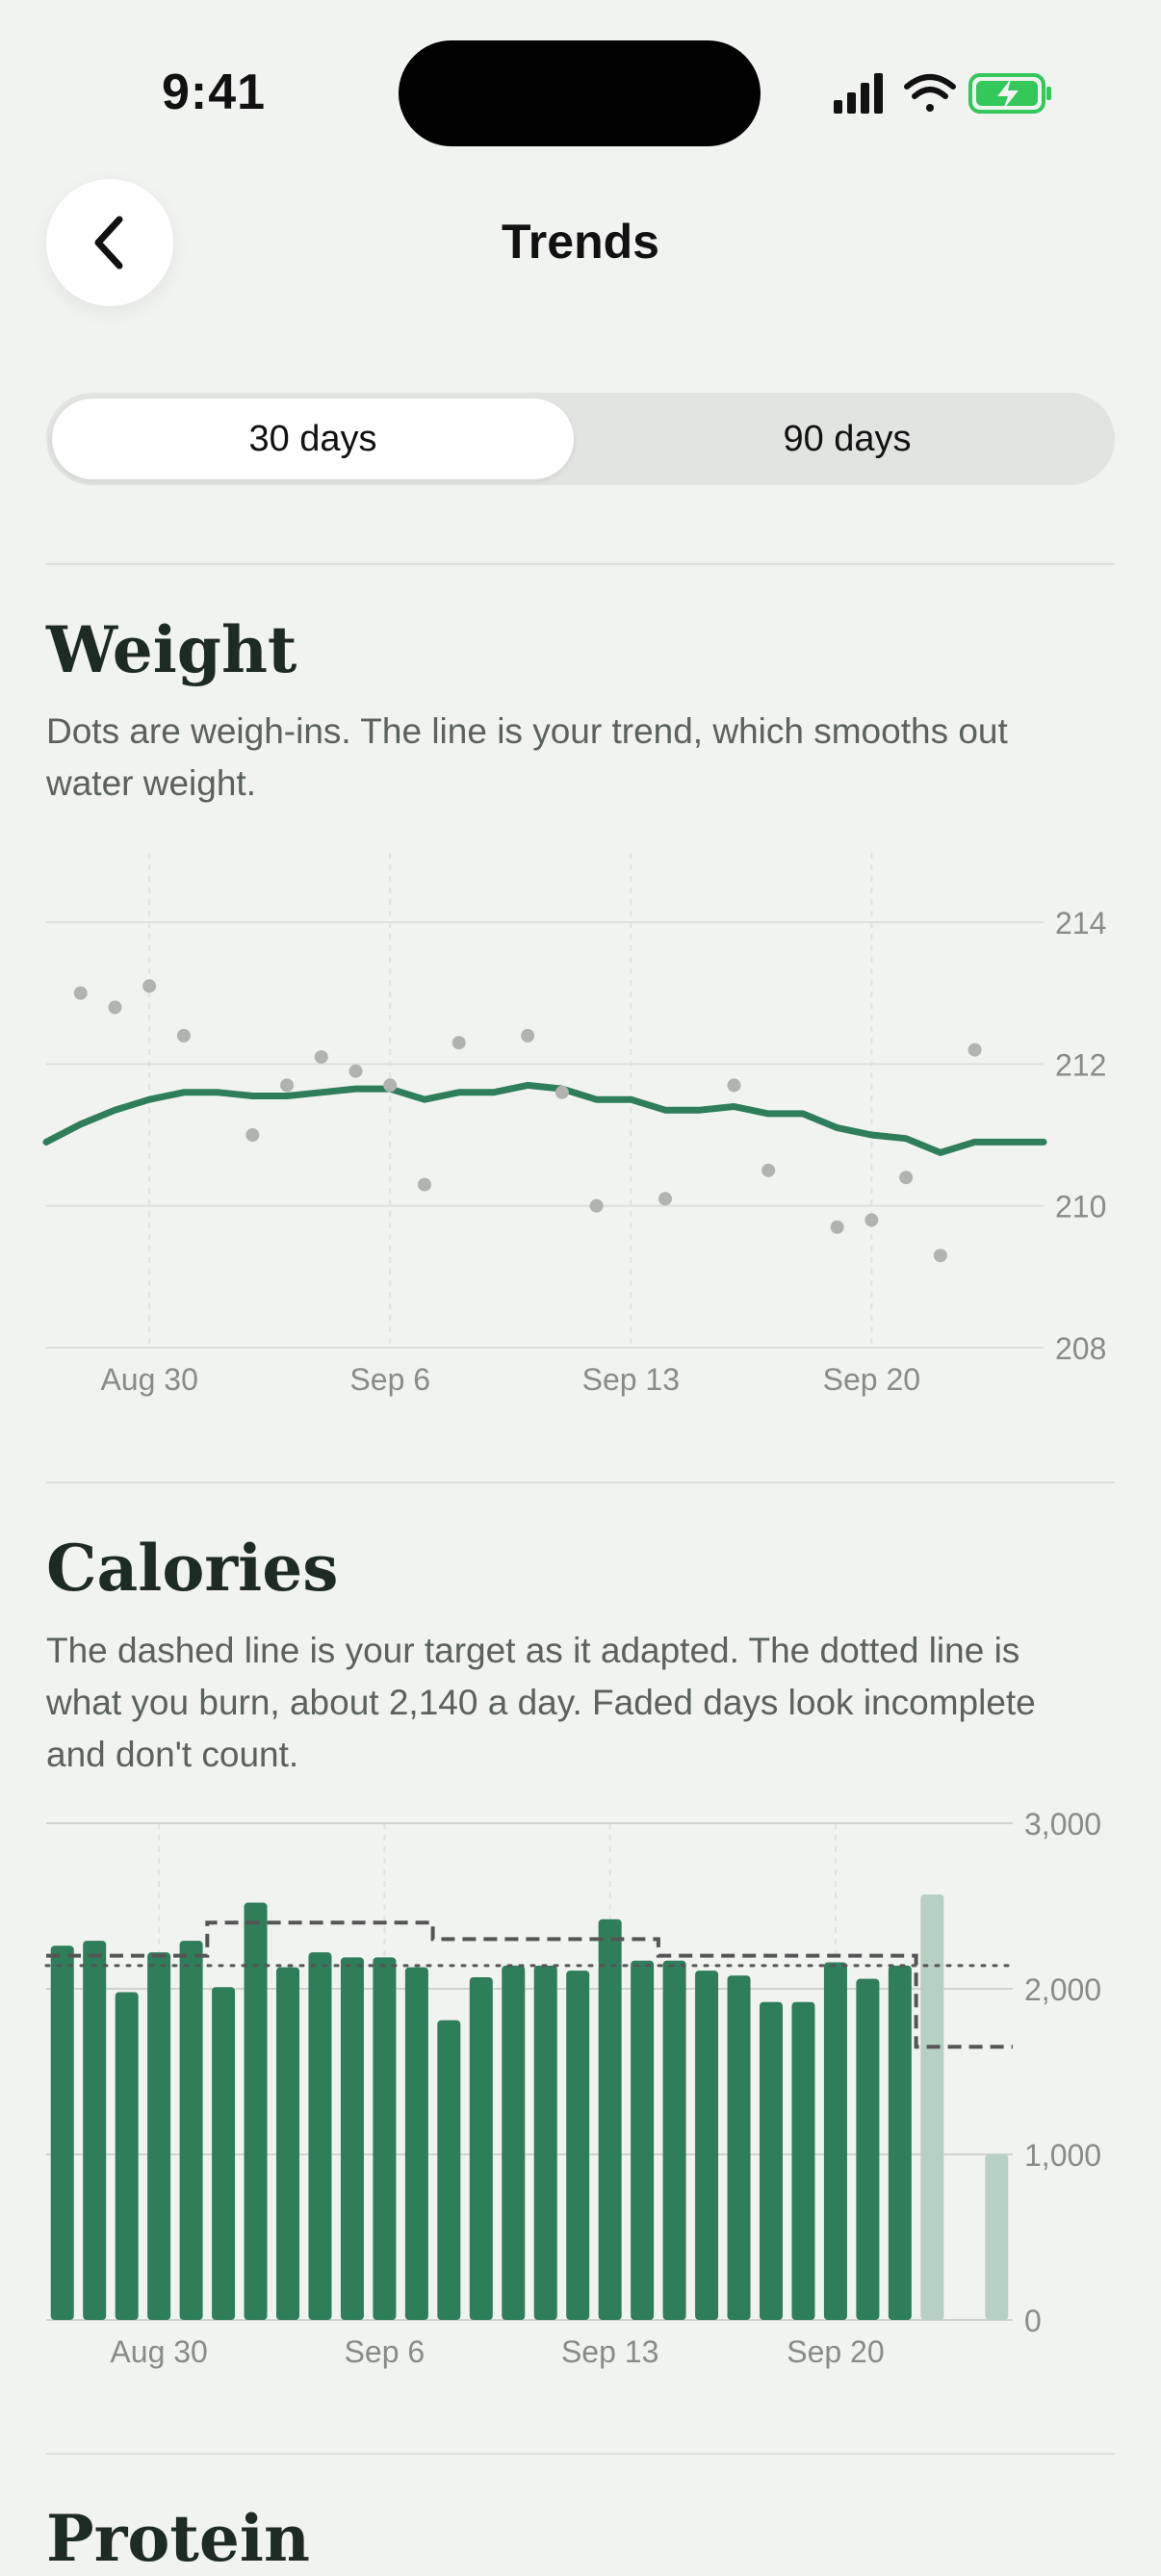 This screenshot has width=1161, height=2576. What do you see at coordinates (172, 650) in the screenshot?
I see `weight-title: Weight` at bounding box center [172, 650].